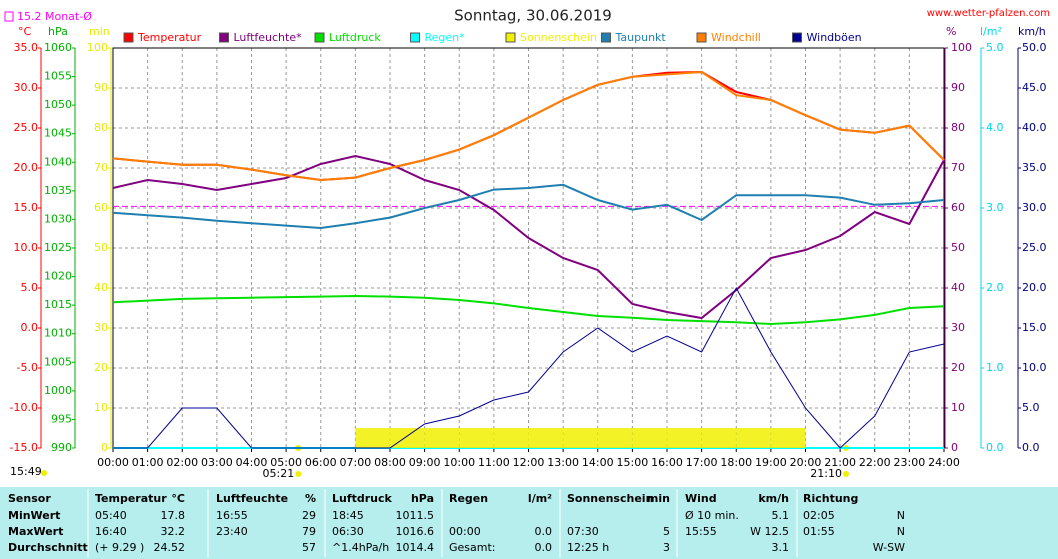 Image resolution: width=1058 pixels, height=559 pixels. I want to click on table-cell: 5, so click(666, 531).